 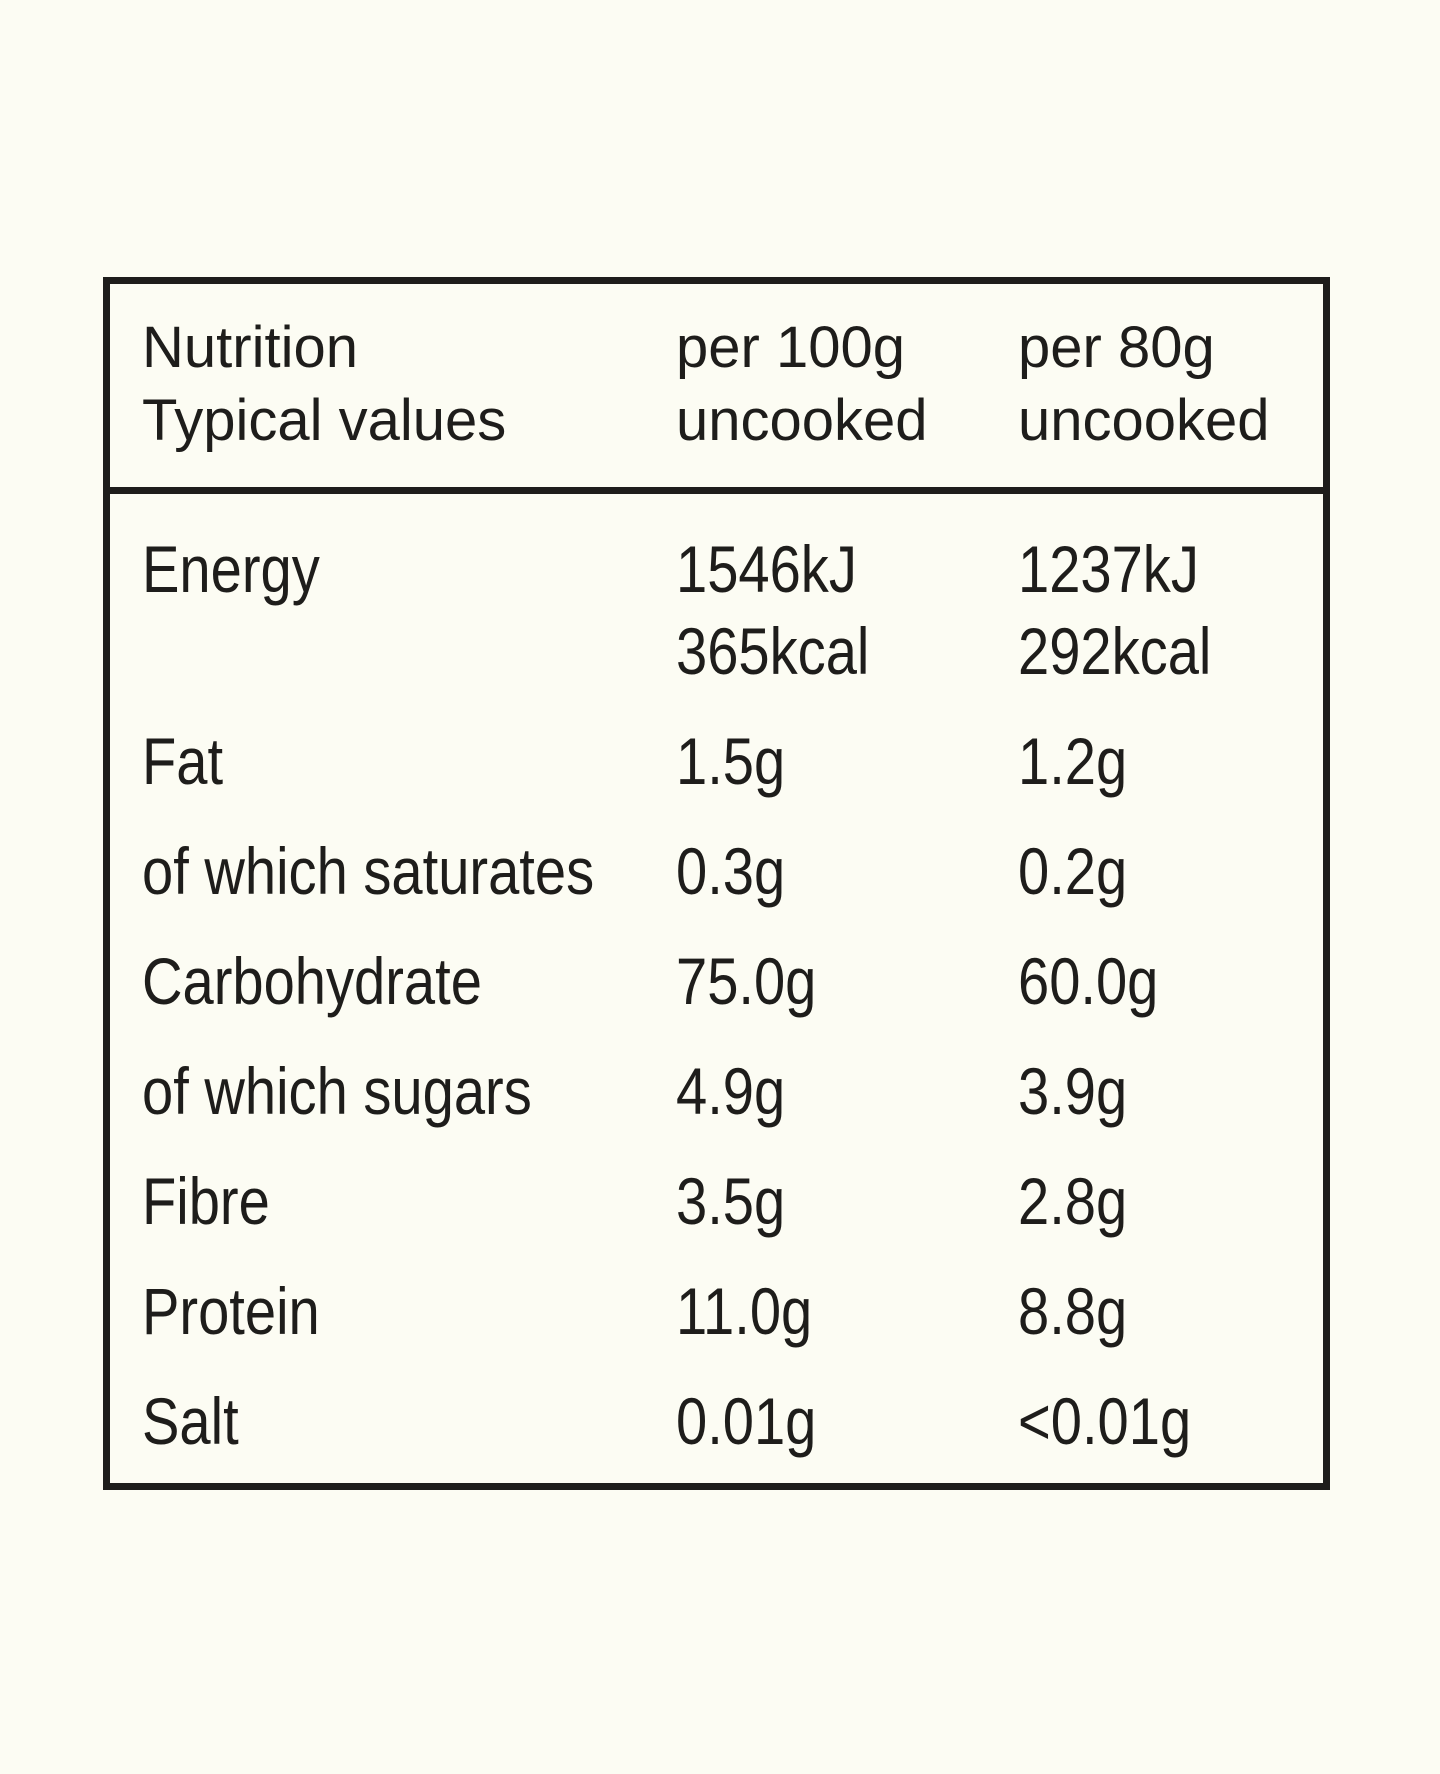 I want to click on row-value-per-100g: 3.5g, so click(x=731, y=1201).